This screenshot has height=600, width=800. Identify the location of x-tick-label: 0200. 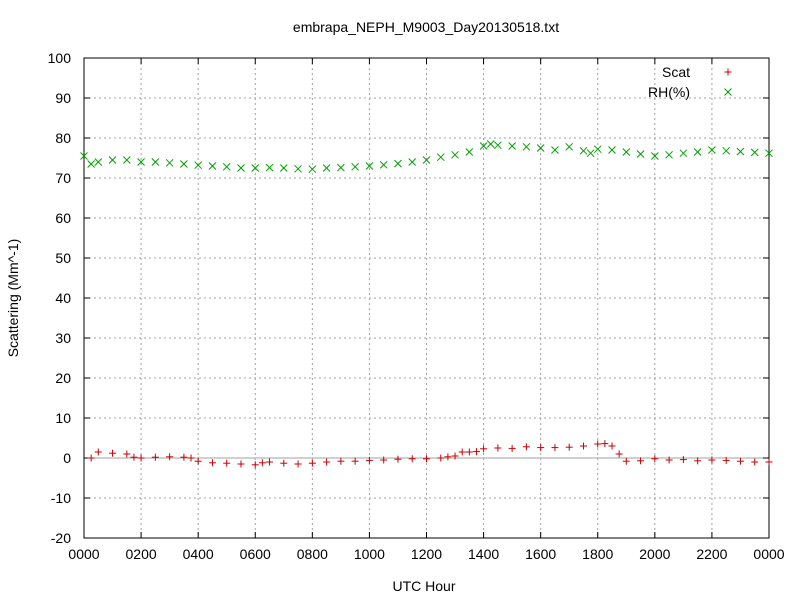
(141, 554).